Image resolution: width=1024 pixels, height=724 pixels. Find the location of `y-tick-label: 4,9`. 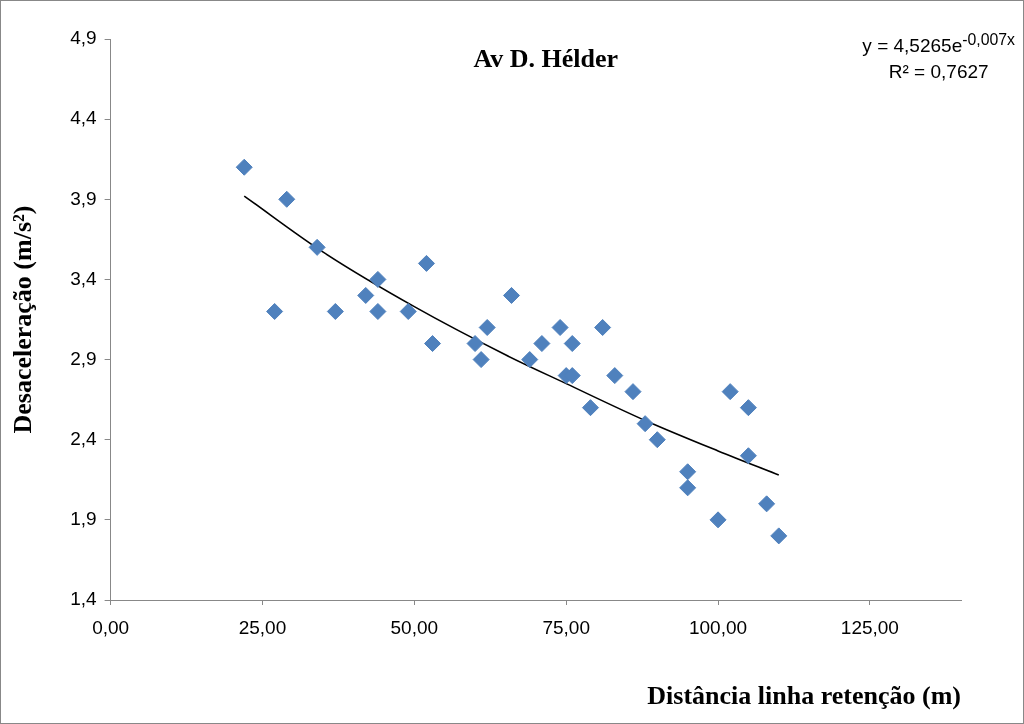

y-tick-label: 4,9 is located at coordinates (83, 38).